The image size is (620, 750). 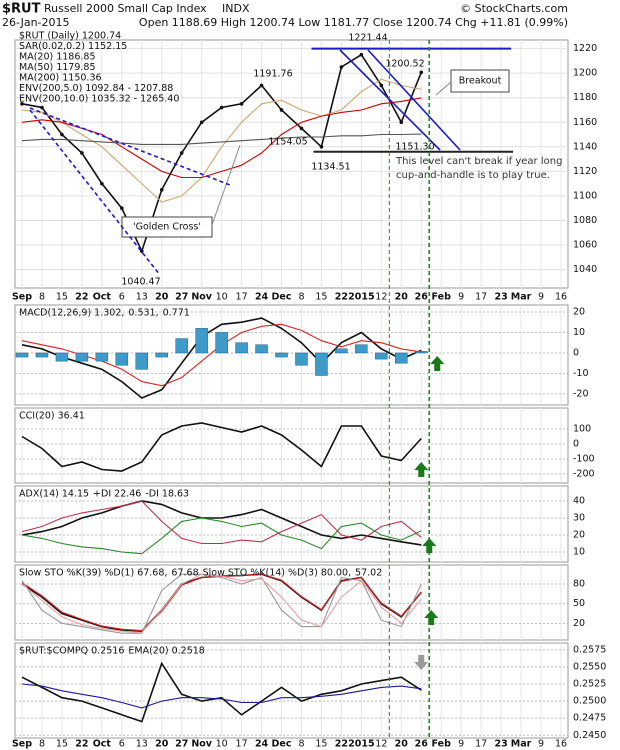 What do you see at coordinates (585, 122) in the screenshot?
I see `y-tick-label: 1160` at bounding box center [585, 122].